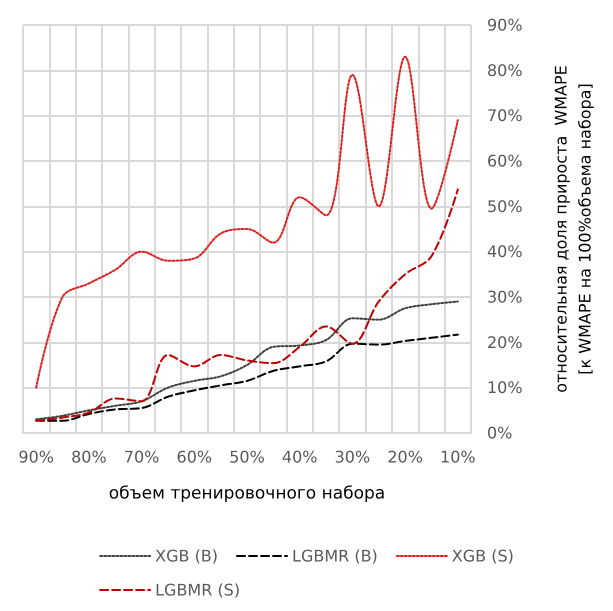 The height and width of the screenshot is (611, 613). Describe the element at coordinates (505, 342) in the screenshot. I see `y-tick-label: 20%` at that location.